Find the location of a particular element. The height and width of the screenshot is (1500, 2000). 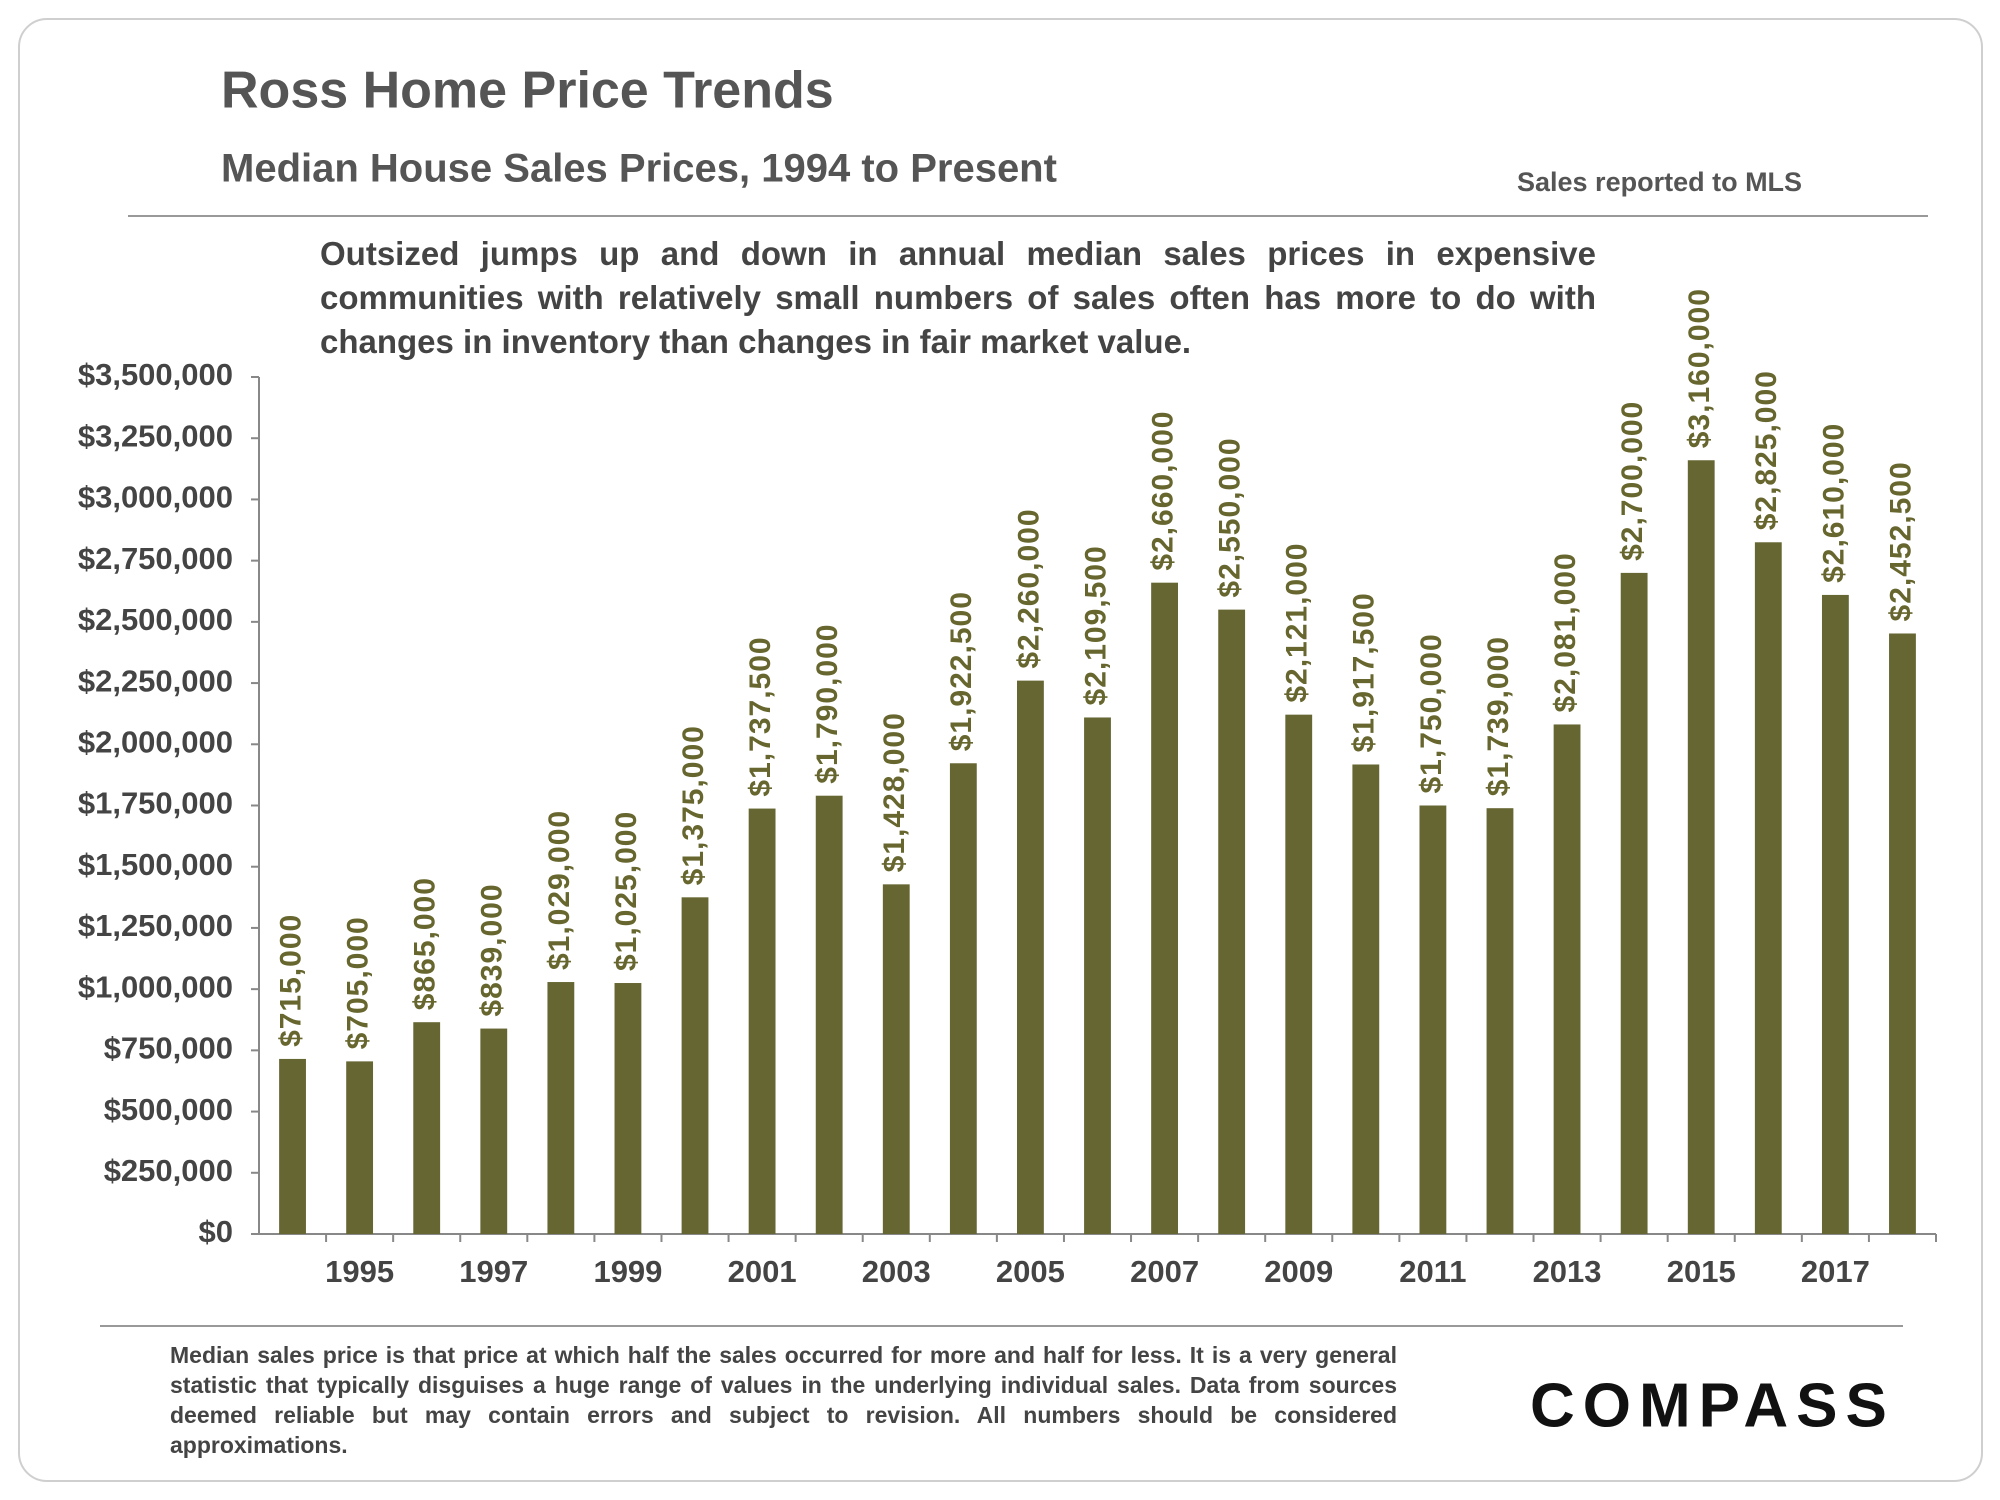

value-label: $2,660,000 is located at coordinates (1163, 491).